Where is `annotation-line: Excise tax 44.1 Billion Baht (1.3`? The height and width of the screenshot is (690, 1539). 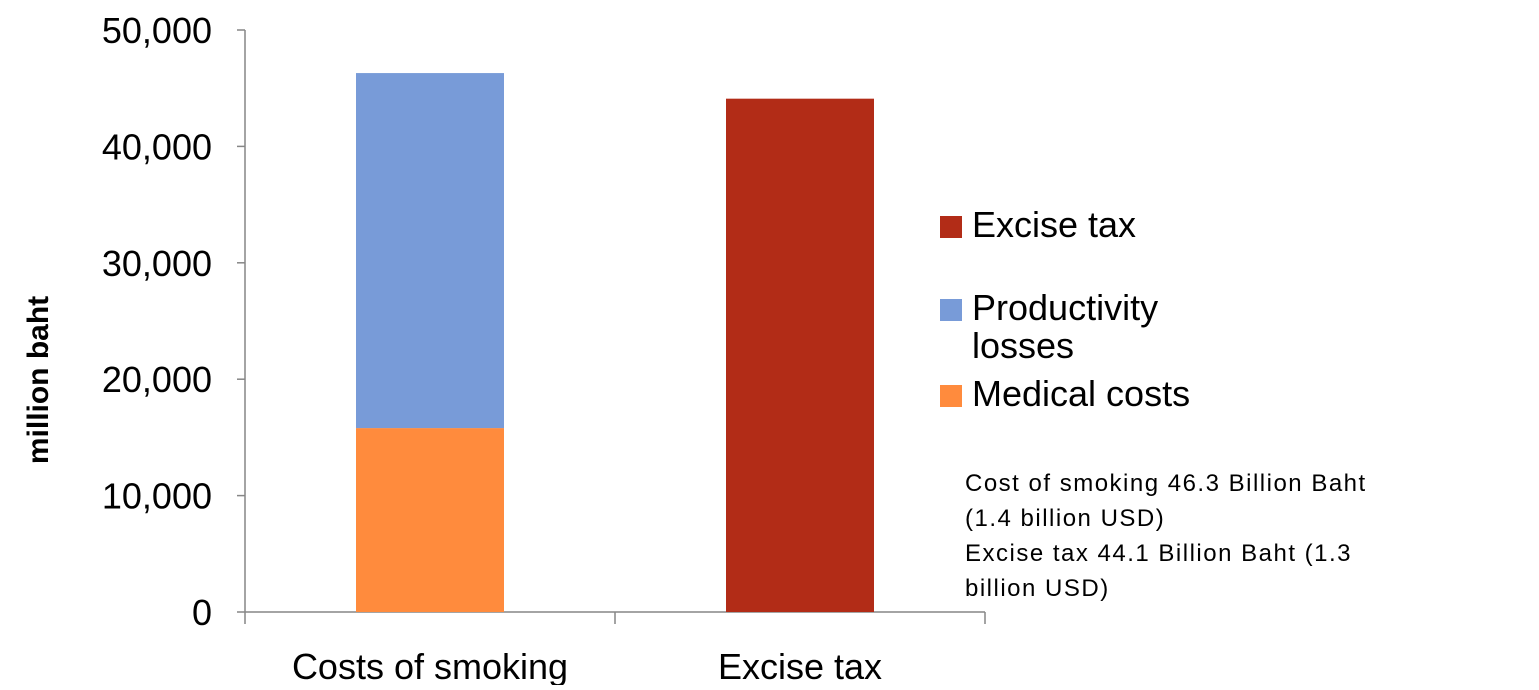
annotation-line: Excise tax 44.1 Billion Baht (1.3 is located at coordinates (1158, 553).